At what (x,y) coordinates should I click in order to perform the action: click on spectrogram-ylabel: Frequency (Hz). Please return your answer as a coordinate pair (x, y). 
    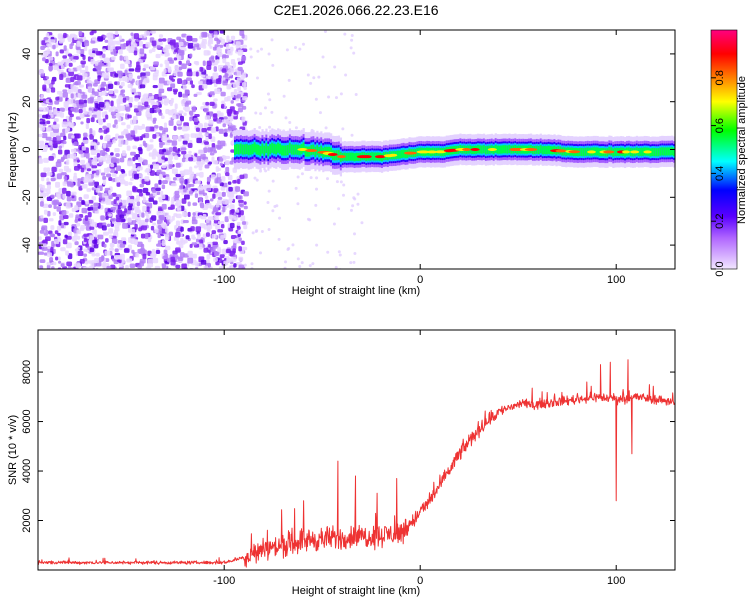
    Looking at the image, I should click on (13, 150).